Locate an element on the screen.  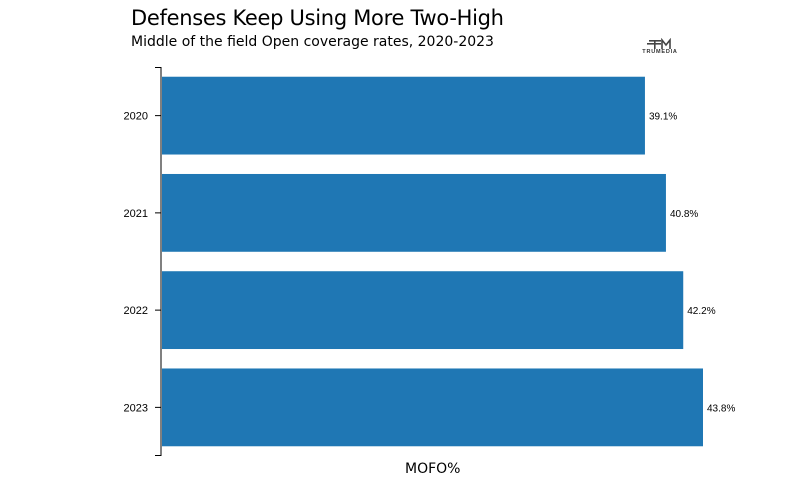
y-tick-label-2021: 2021 is located at coordinates (136, 214).